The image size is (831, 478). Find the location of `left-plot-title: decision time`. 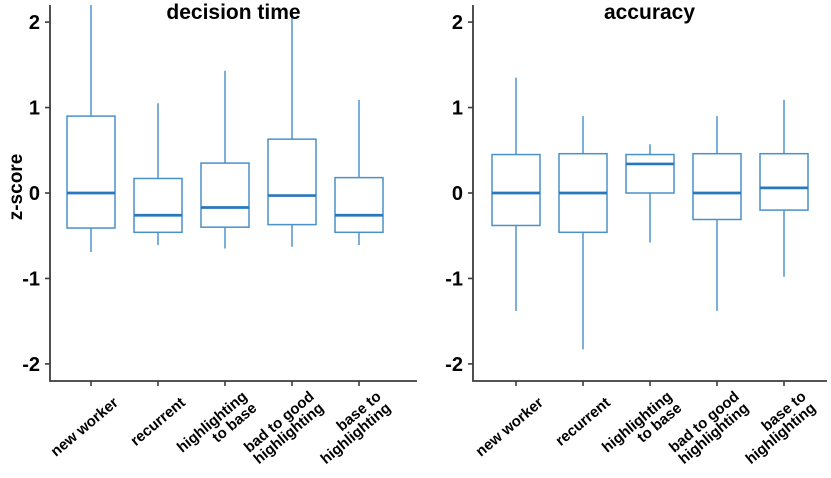

left-plot-title: decision time is located at coordinates (233, 12).